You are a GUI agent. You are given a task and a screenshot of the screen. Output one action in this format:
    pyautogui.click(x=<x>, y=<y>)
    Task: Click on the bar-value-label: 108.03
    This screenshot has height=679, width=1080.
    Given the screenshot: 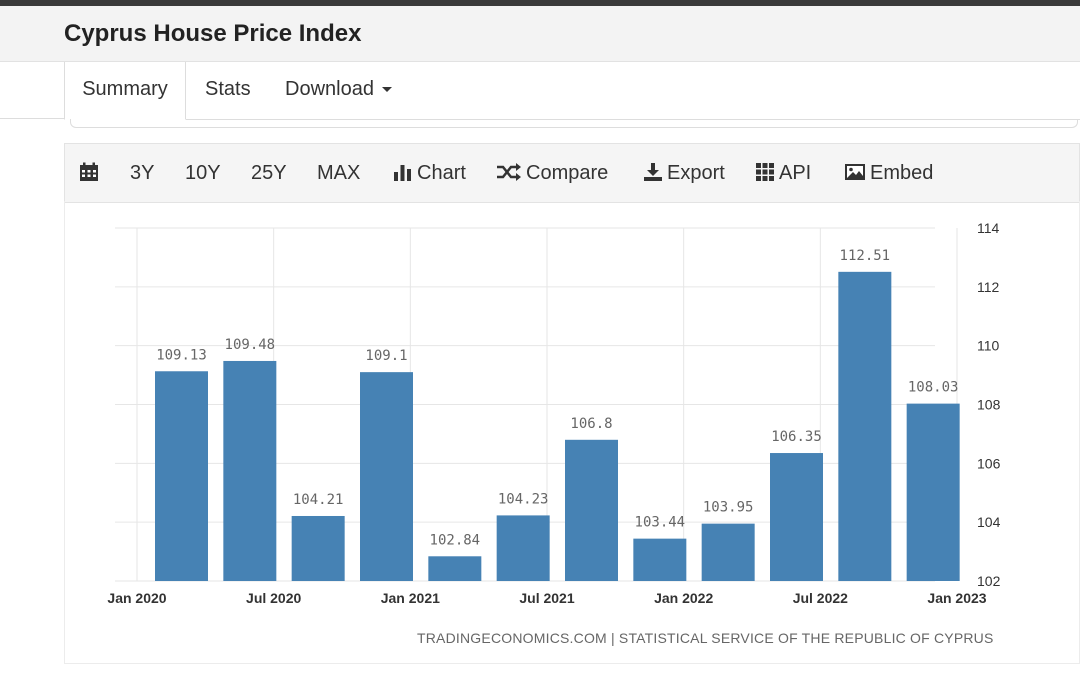 What is the action you would take?
    pyautogui.click(x=933, y=388)
    